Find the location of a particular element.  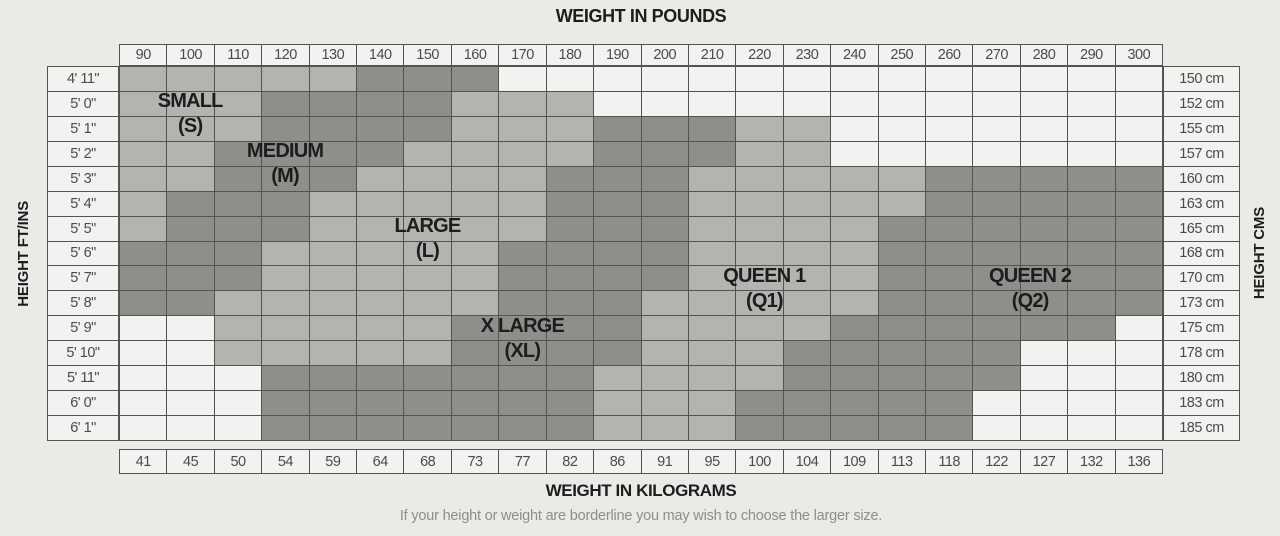

height-cm-cell: 152 cm is located at coordinates (1202, 104).